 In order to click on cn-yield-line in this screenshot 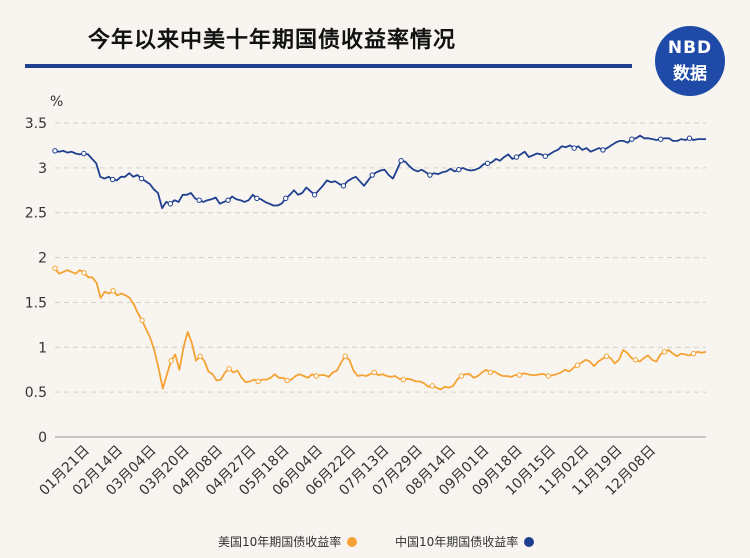, I will do `click(380, 172)`.